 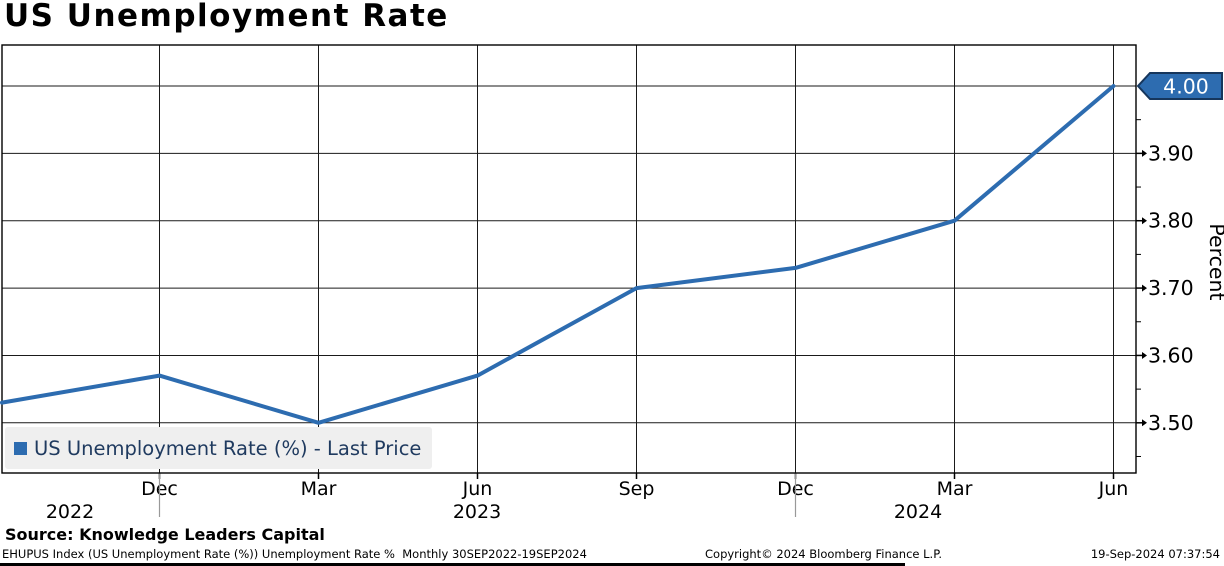 I want to click on bottom-window-edge, so click(x=452, y=564).